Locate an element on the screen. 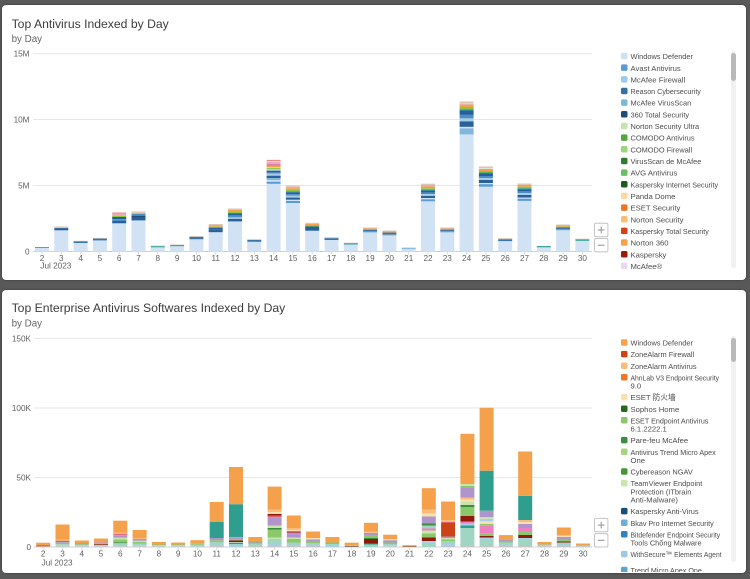 Image resolution: width=750 pixels, height=579 pixels. svg-text: Anti-Malware) is located at coordinates (655, 500).